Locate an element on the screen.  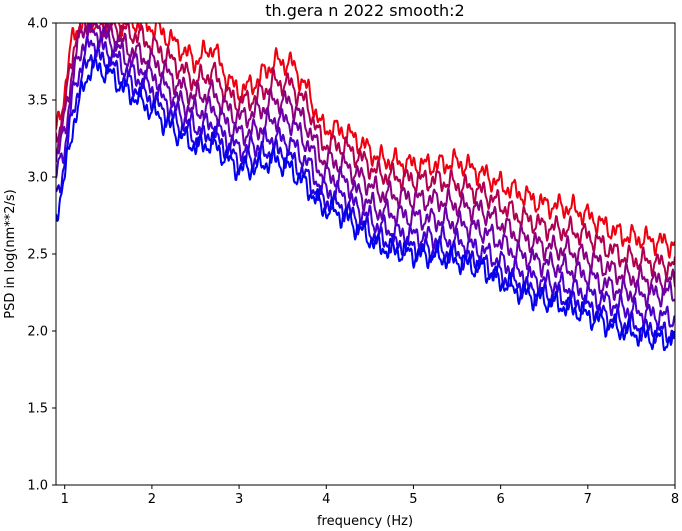
y-axis-label: PSD in log(nm**2/s) is located at coordinates (10, 254).